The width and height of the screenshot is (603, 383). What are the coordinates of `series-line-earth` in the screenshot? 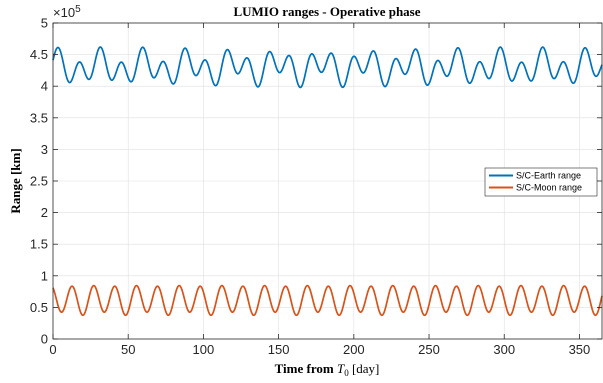 It's located at (327, 67).